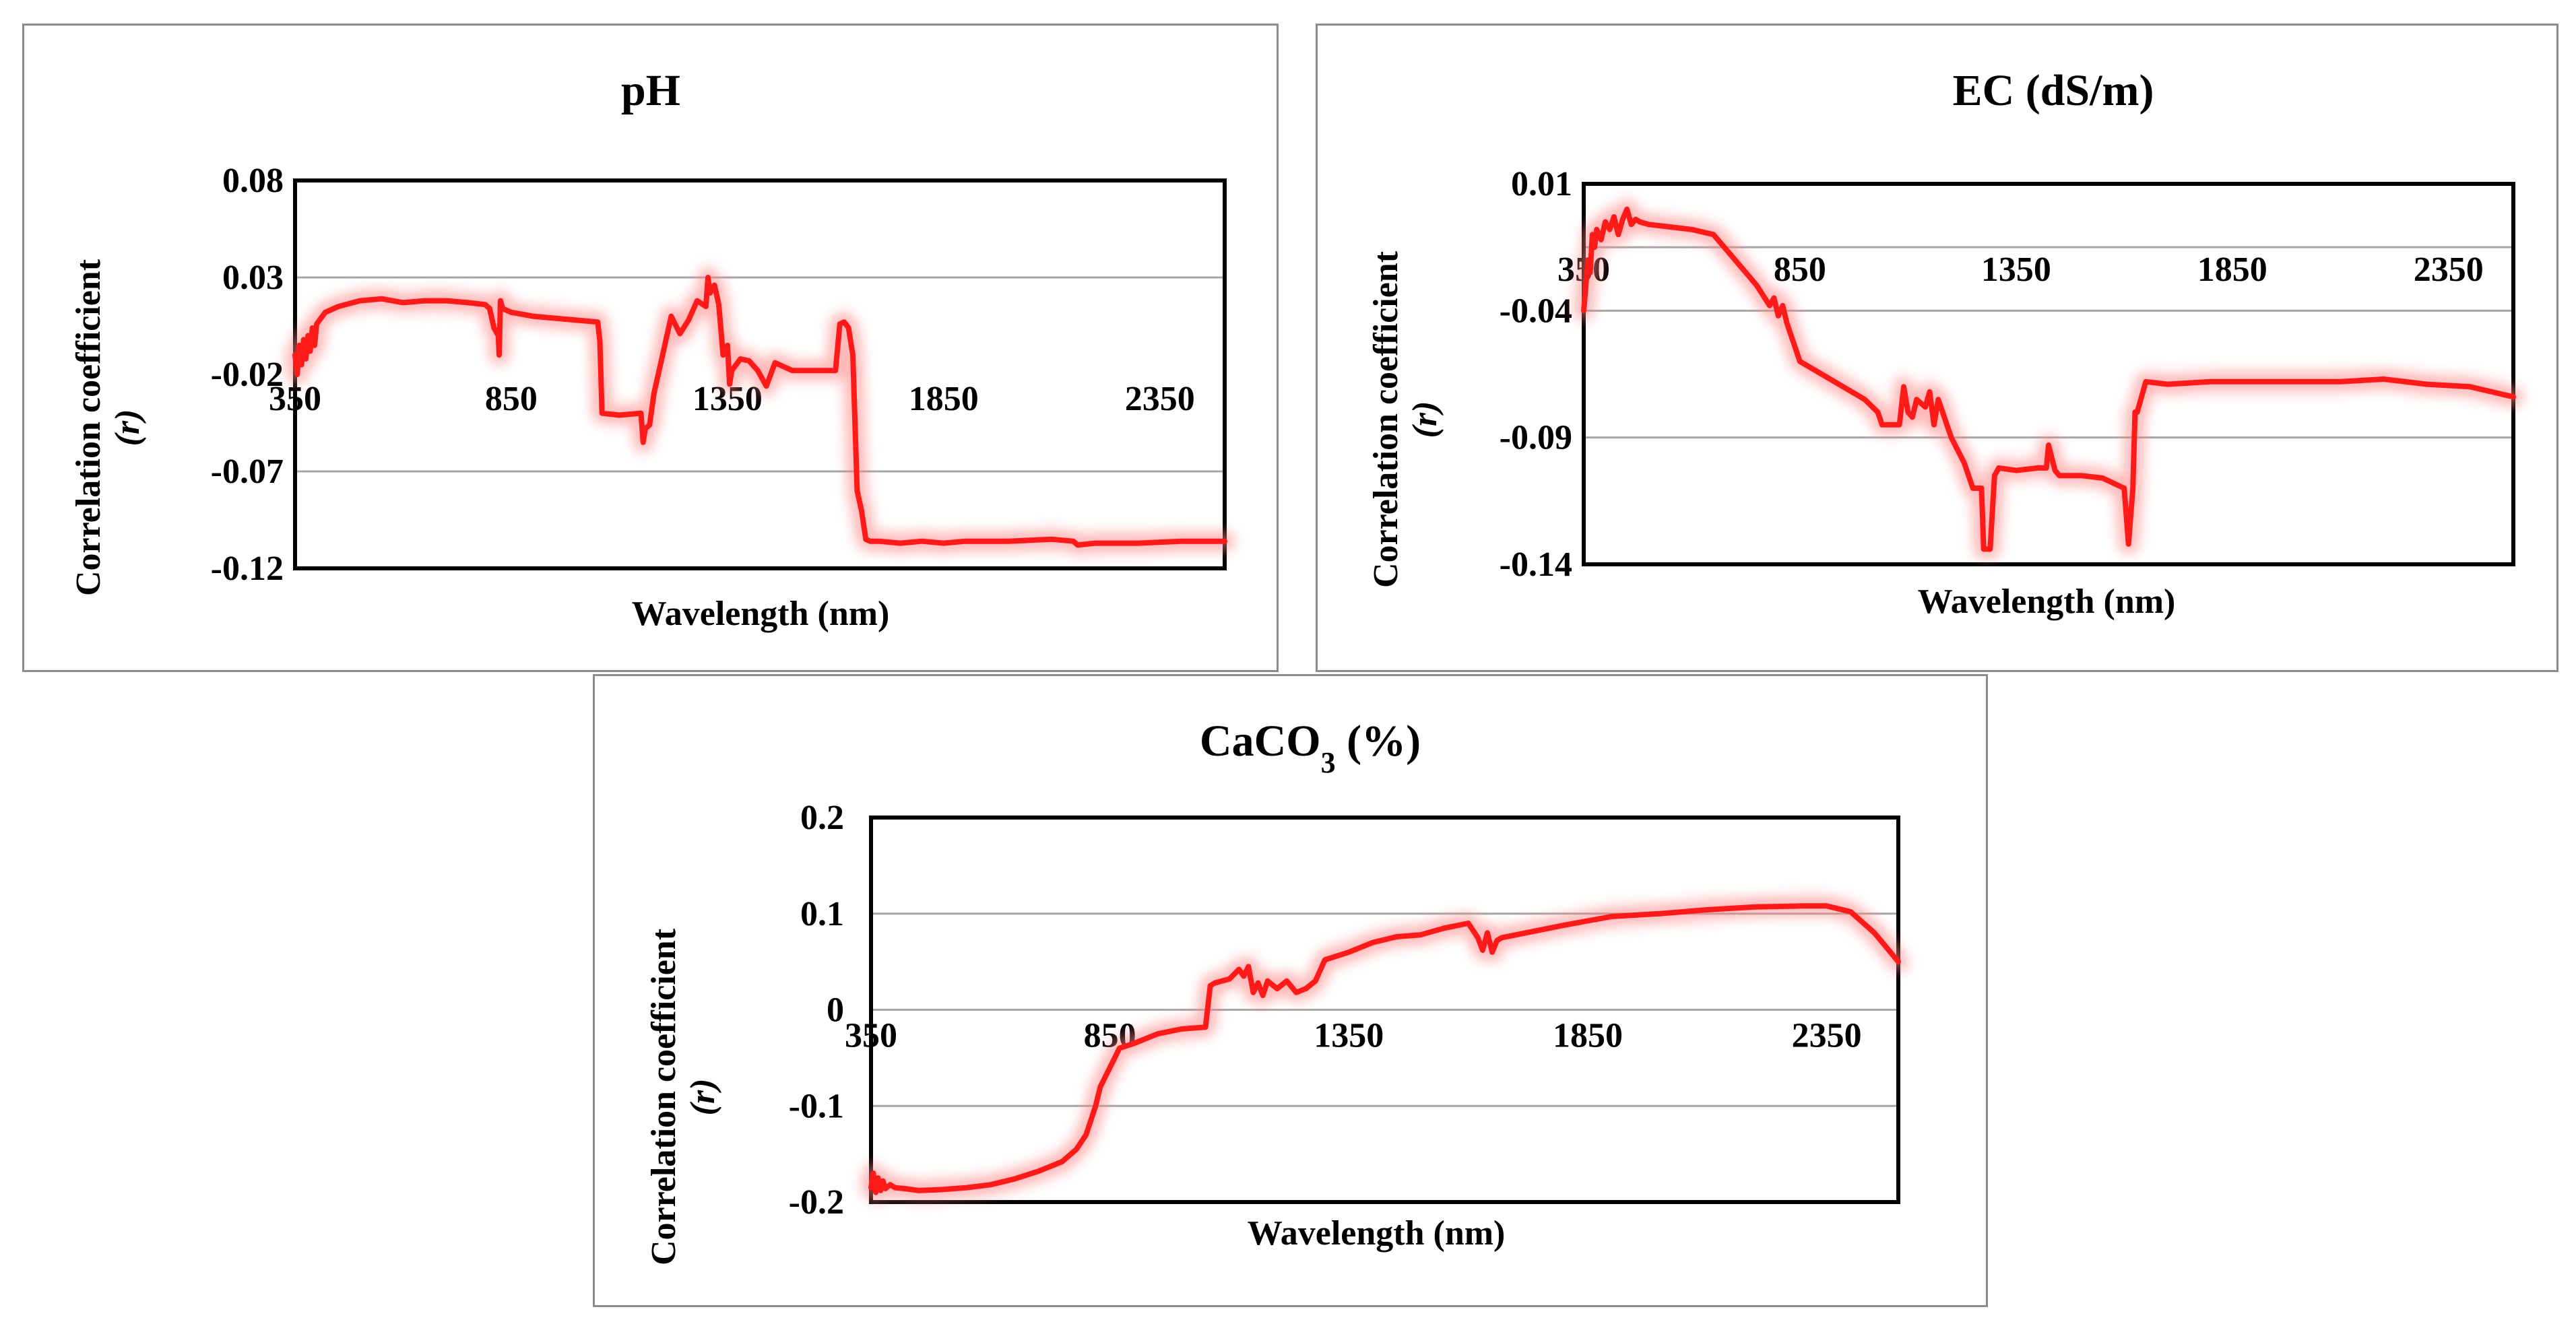 Image resolution: width=2576 pixels, height=1330 pixels. What do you see at coordinates (836, 1010) in the screenshot?
I see `y-tick-label: 0` at bounding box center [836, 1010].